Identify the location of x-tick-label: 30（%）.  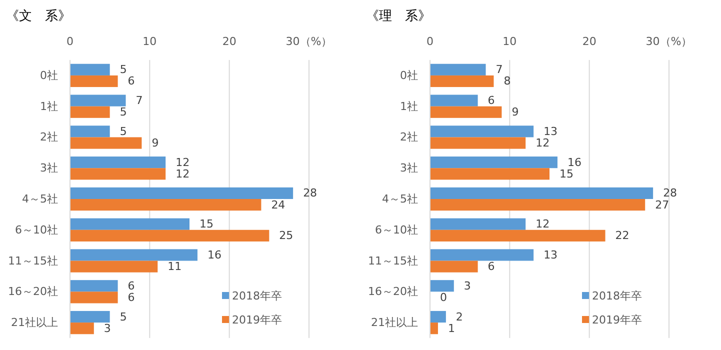
(669, 41).